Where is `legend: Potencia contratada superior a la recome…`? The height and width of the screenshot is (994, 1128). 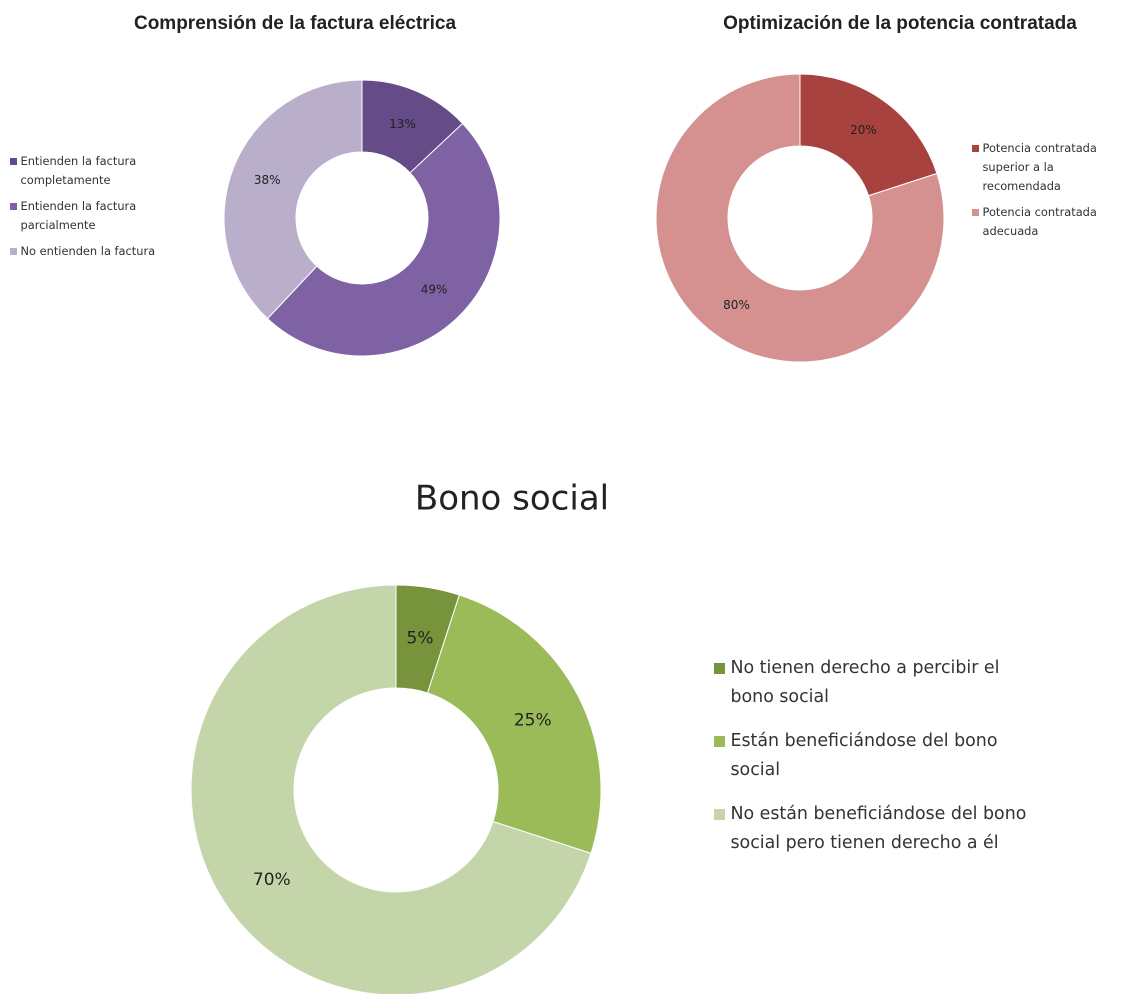
legend: Potencia contratada superior a la recome… is located at coordinates (1049, 193).